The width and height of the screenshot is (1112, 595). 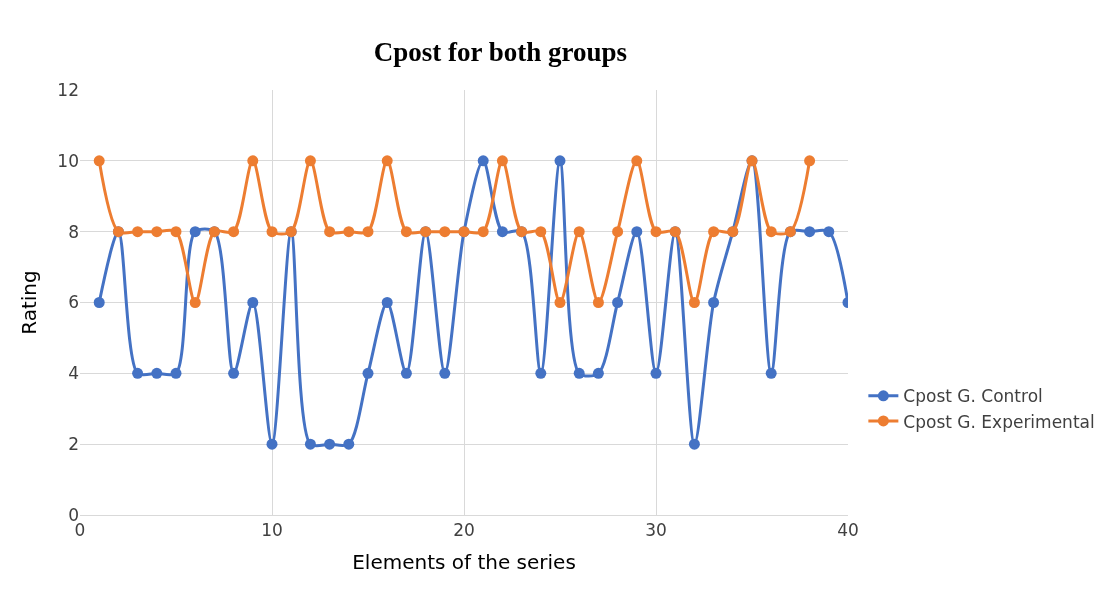 What do you see at coordinates (464, 561) in the screenshot?
I see `x-axis-title: Elements of the series` at bounding box center [464, 561].